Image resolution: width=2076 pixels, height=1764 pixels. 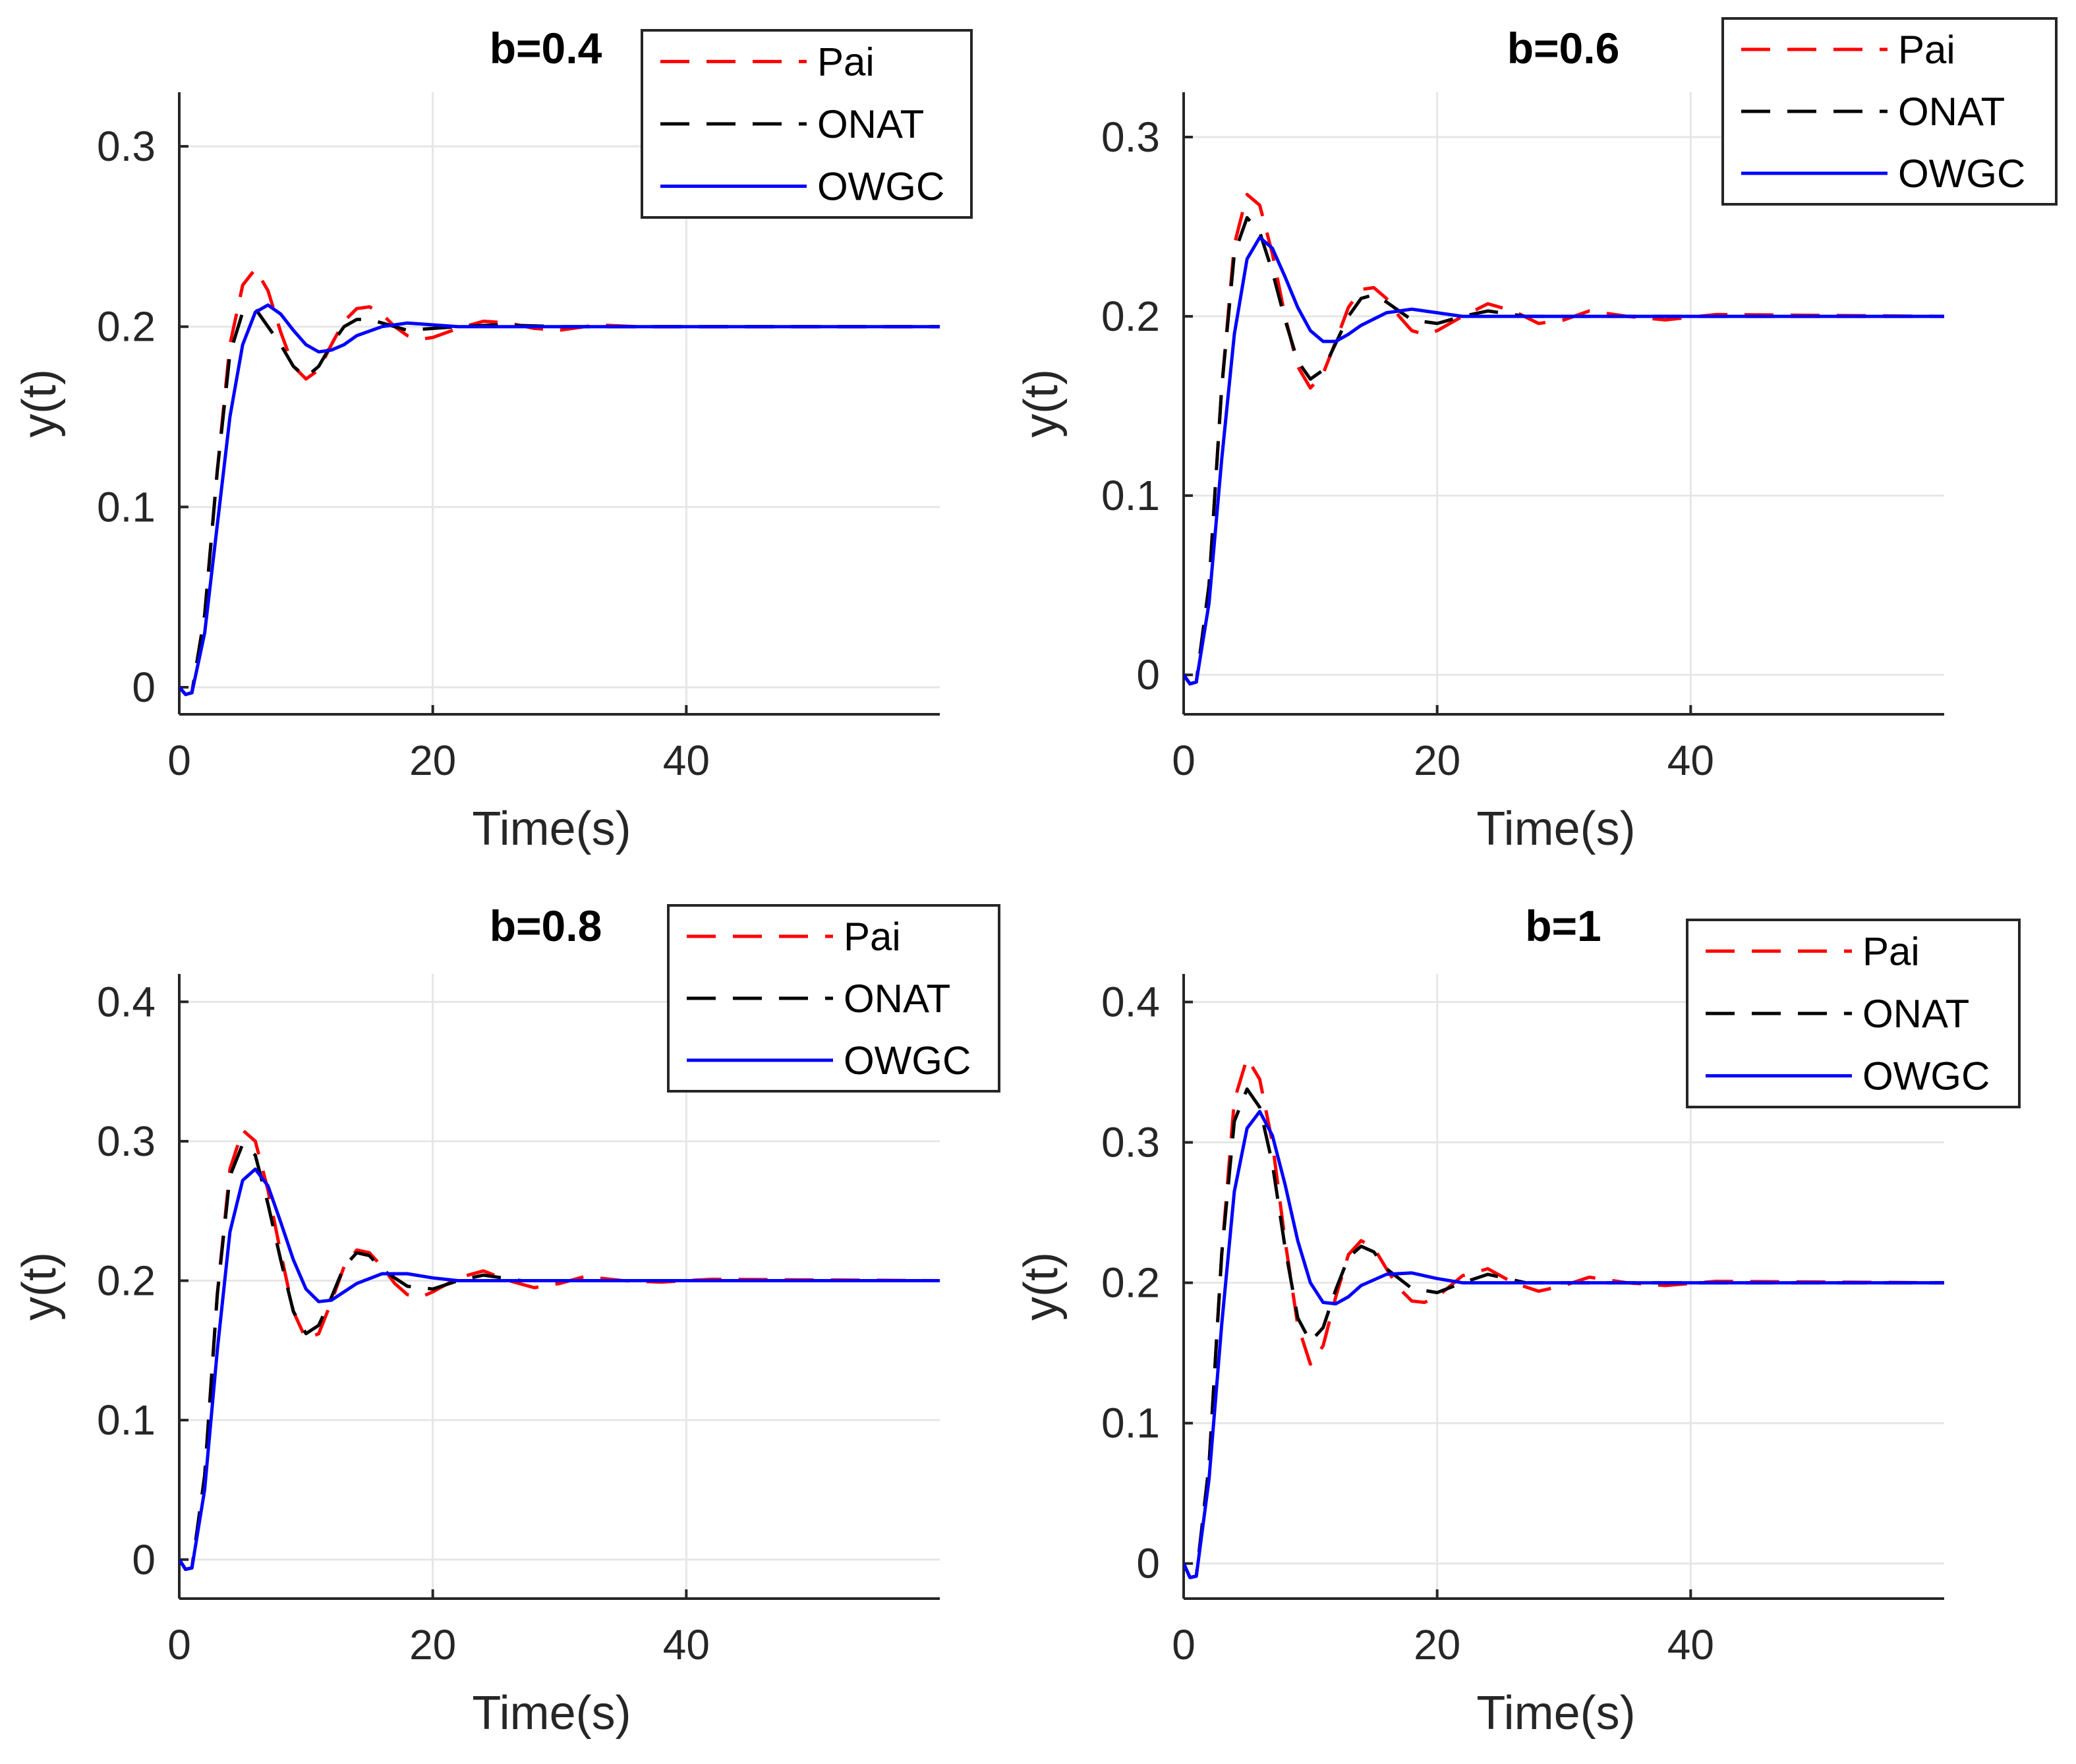 I want to click on subplot-title: b=1, so click(x=1563, y=926).